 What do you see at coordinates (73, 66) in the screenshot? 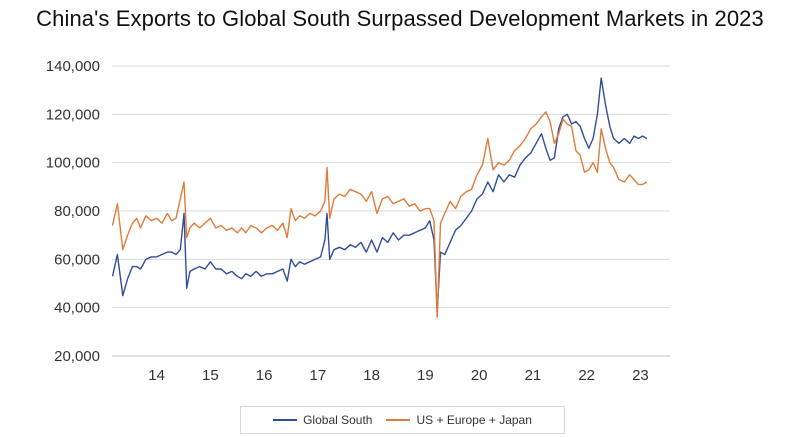
I see `y-tick-label-140000: 140,000` at bounding box center [73, 66].